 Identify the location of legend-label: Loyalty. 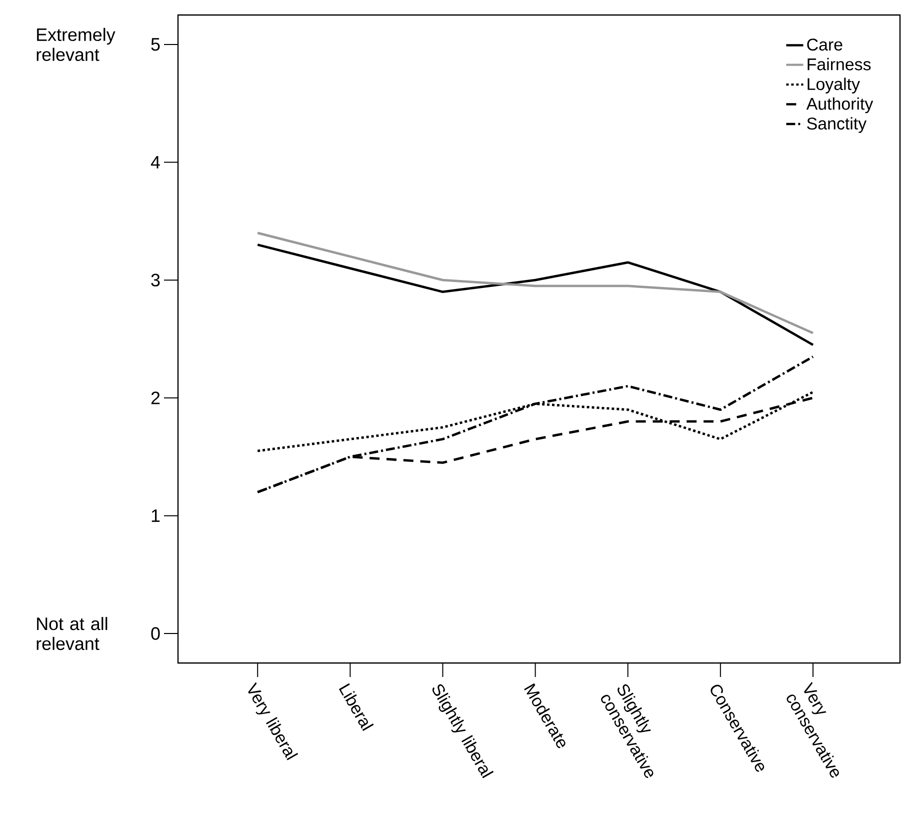
(834, 86).